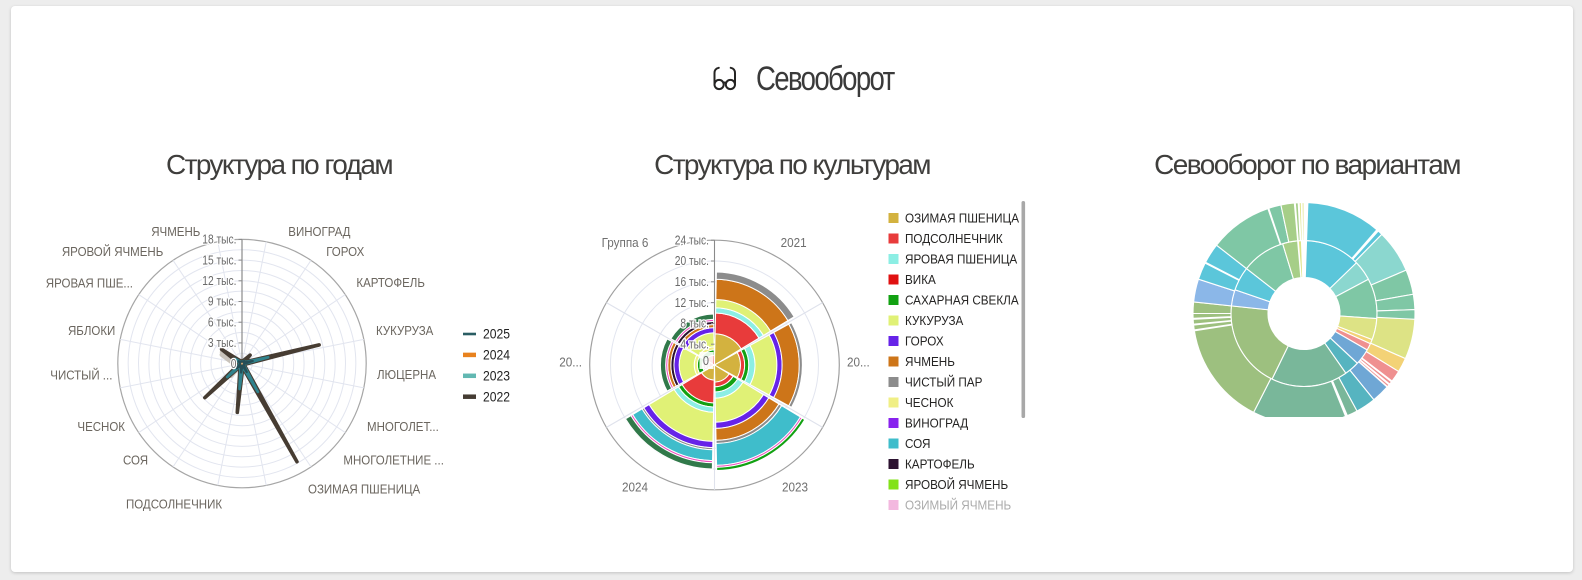 The image size is (1582, 580). Describe the element at coordinates (958, 505) in the screenshot. I see `svg-text: ОЗИМЫЙ ЯЧМЕНЬ` at that location.